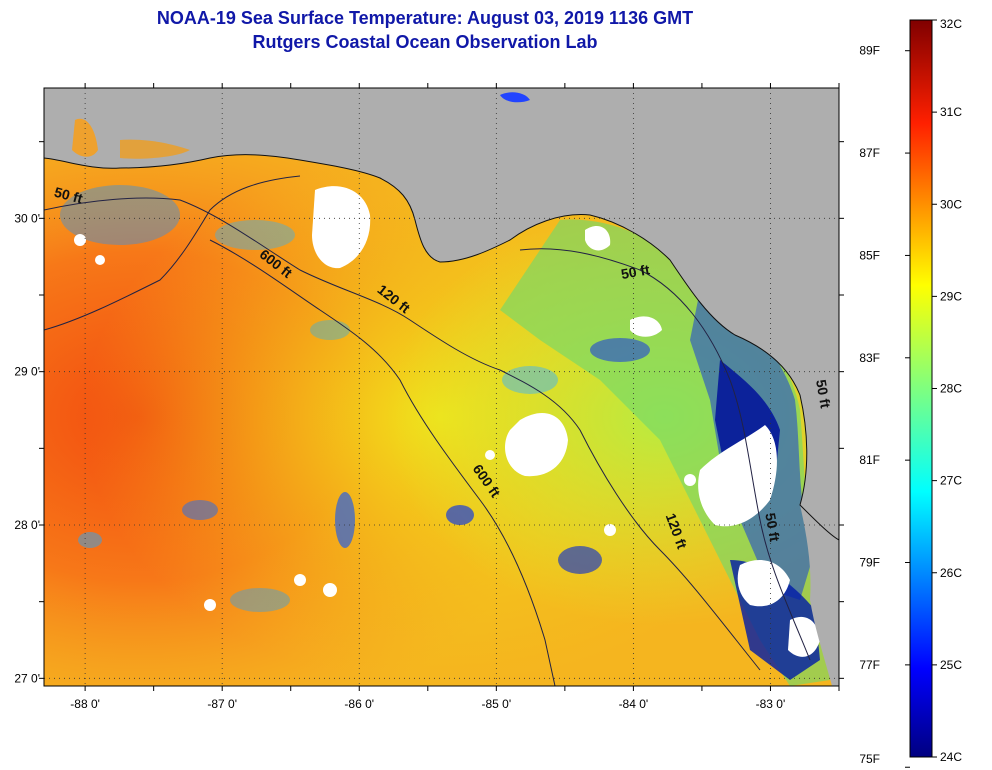  What do you see at coordinates (85, 704) in the screenshot?
I see `lon-tick-label: -88 0'` at bounding box center [85, 704].